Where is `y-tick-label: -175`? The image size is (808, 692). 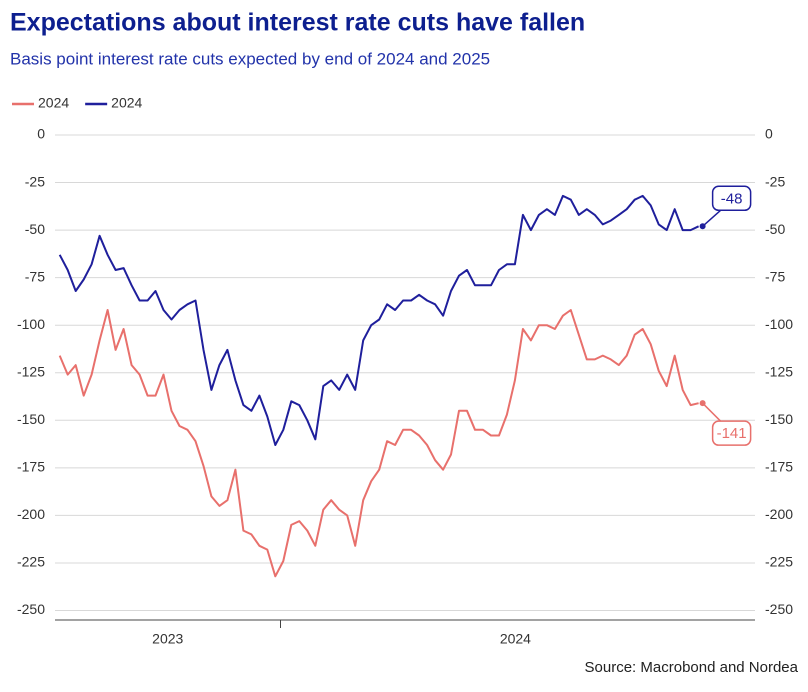 y-tick-label: -175 is located at coordinates (31, 467).